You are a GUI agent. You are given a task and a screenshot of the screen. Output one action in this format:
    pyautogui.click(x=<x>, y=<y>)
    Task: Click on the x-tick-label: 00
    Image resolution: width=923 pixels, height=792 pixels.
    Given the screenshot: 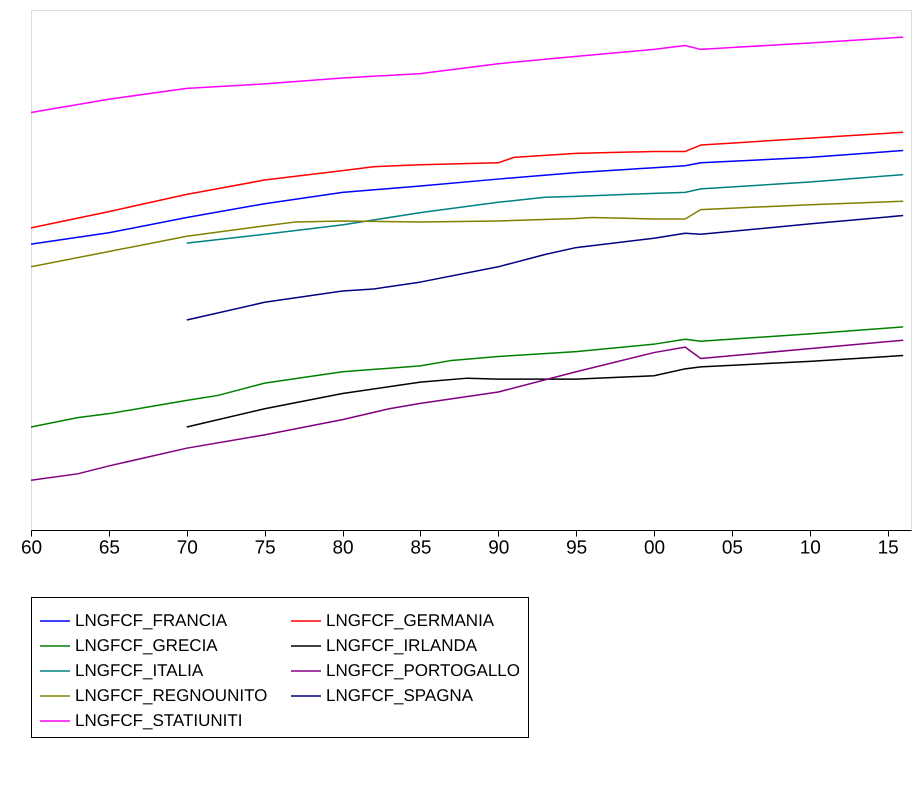 What is the action you would take?
    pyautogui.click(x=655, y=548)
    